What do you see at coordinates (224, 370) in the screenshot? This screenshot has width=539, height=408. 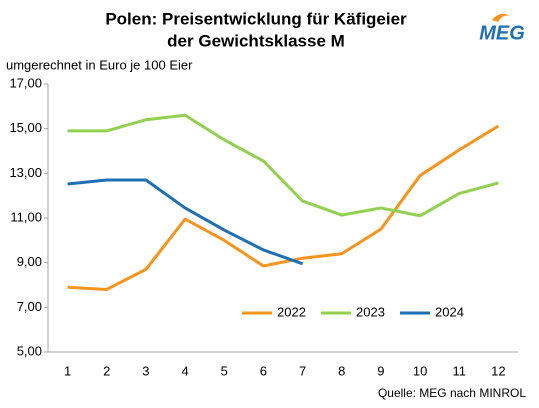 I see `x-tick-label: 5` at bounding box center [224, 370].